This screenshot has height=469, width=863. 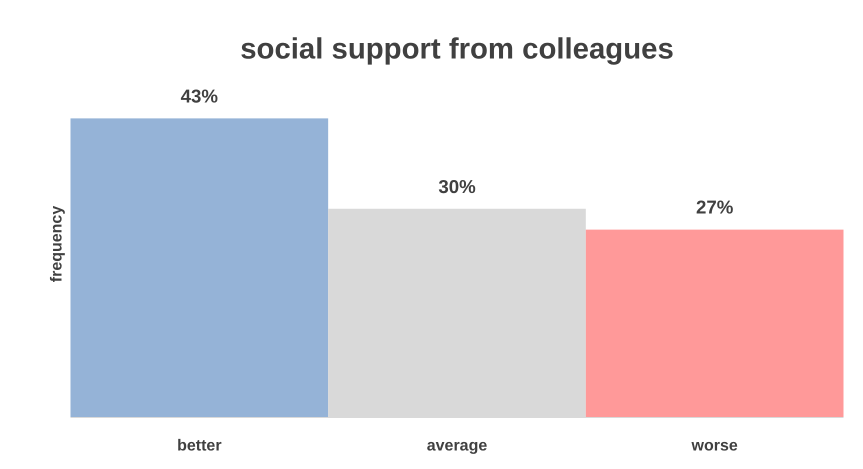 I want to click on x-tick-label: worse, so click(x=714, y=446).